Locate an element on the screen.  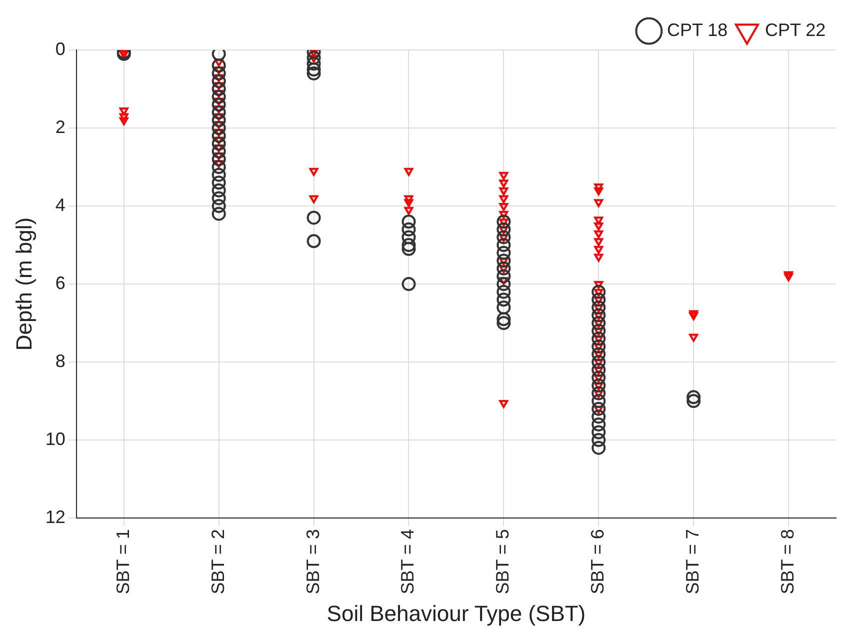
y-tick-label: 0 is located at coordinates (60, 48).